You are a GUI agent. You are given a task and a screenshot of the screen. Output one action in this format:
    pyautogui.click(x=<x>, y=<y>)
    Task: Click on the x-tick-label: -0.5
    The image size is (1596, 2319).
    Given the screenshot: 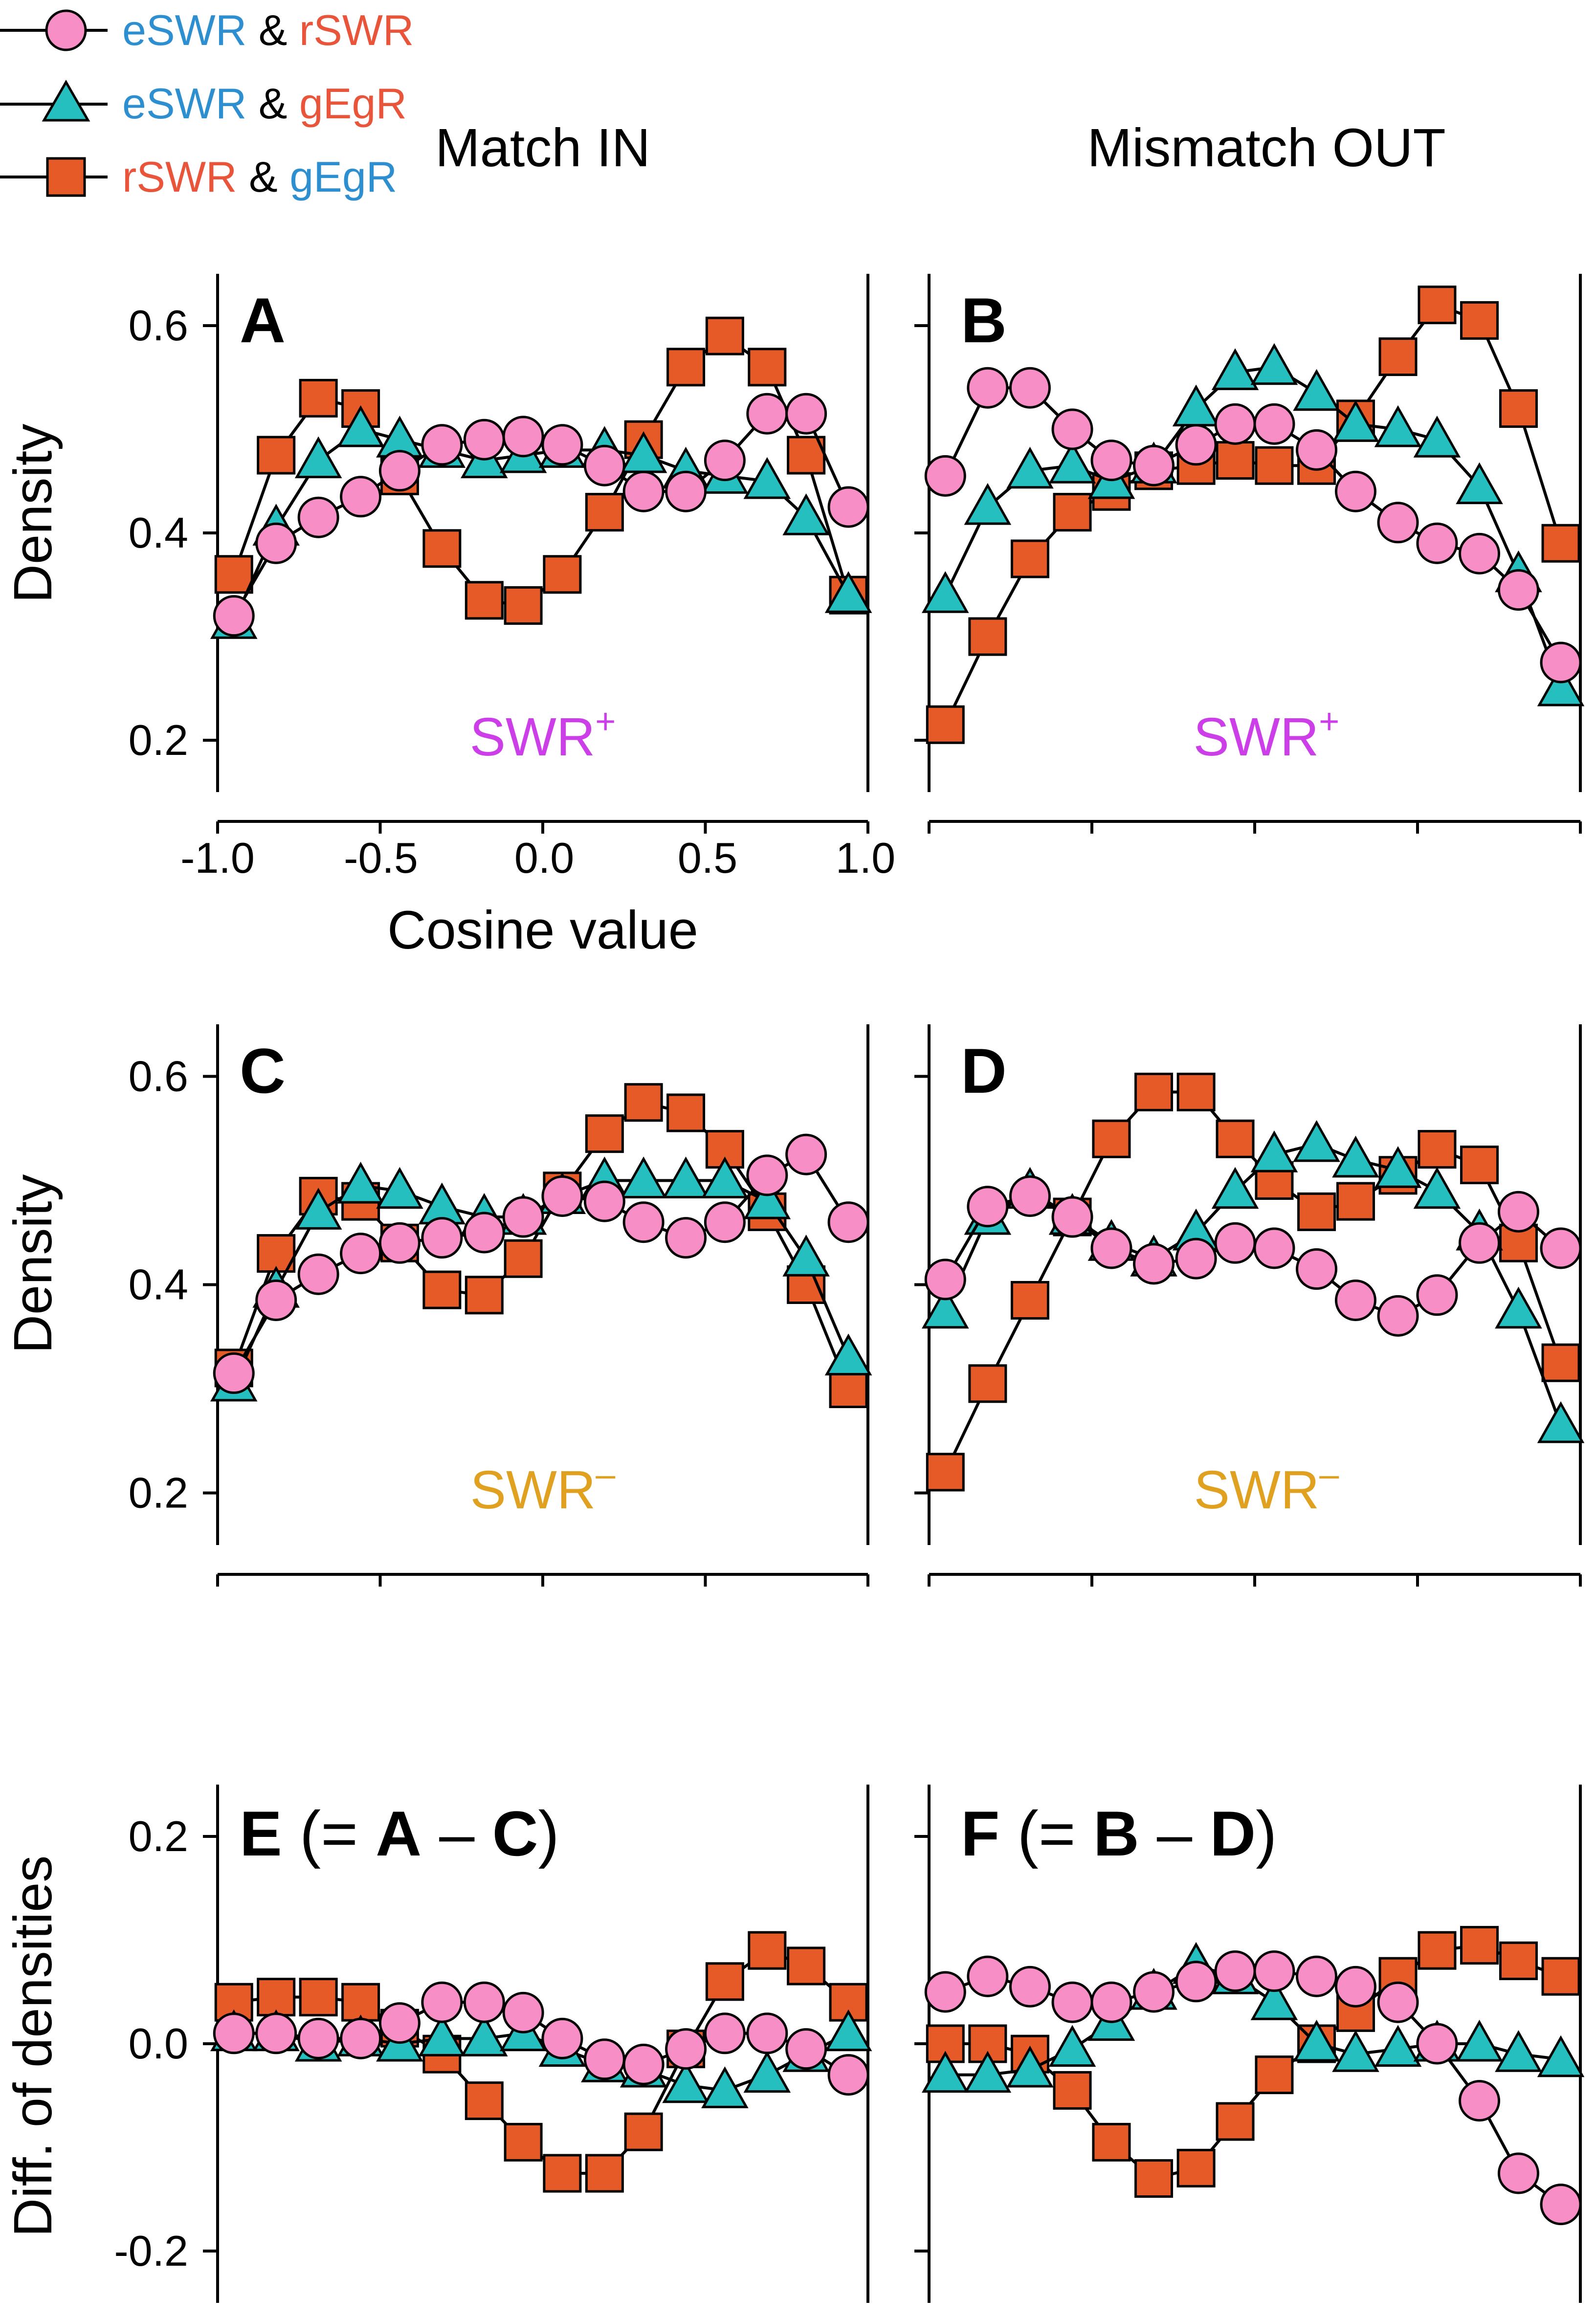 What is the action you would take?
    pyautogui.click(x=381, y=858)
    